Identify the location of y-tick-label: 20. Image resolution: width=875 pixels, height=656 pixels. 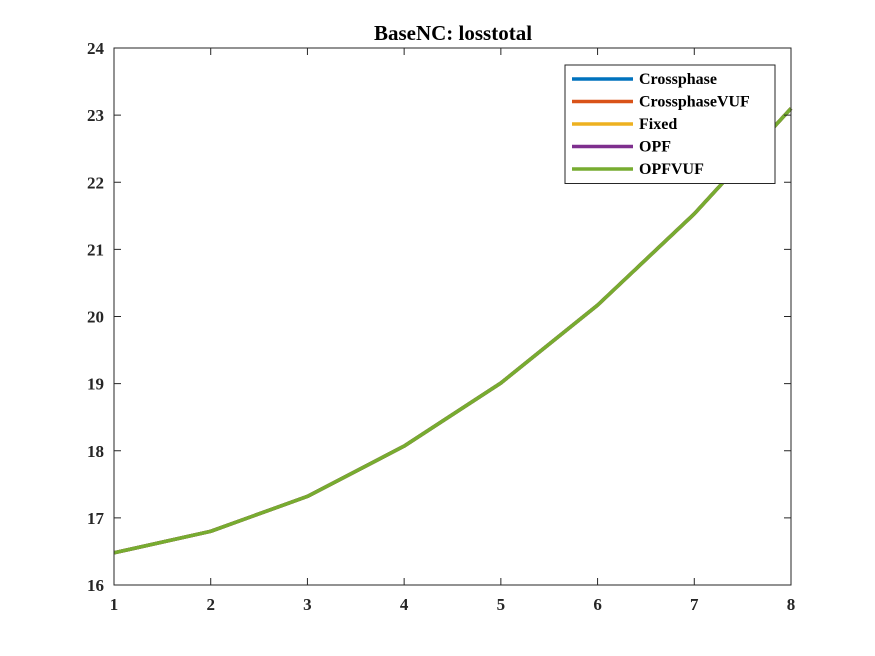
(95, 317).